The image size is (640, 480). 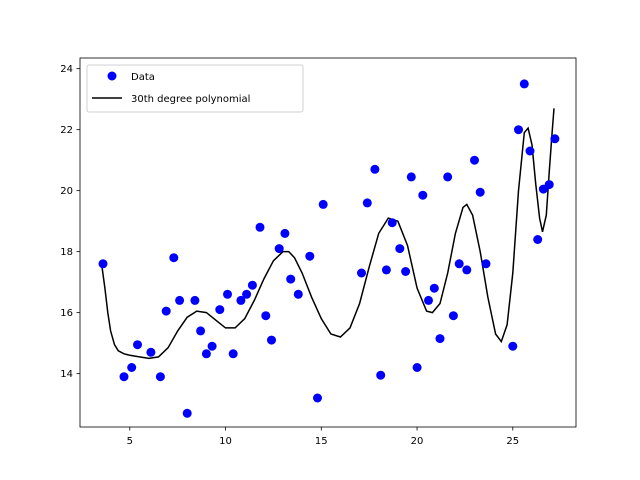 I want to click on legend-box, so click(x=195, y=88).